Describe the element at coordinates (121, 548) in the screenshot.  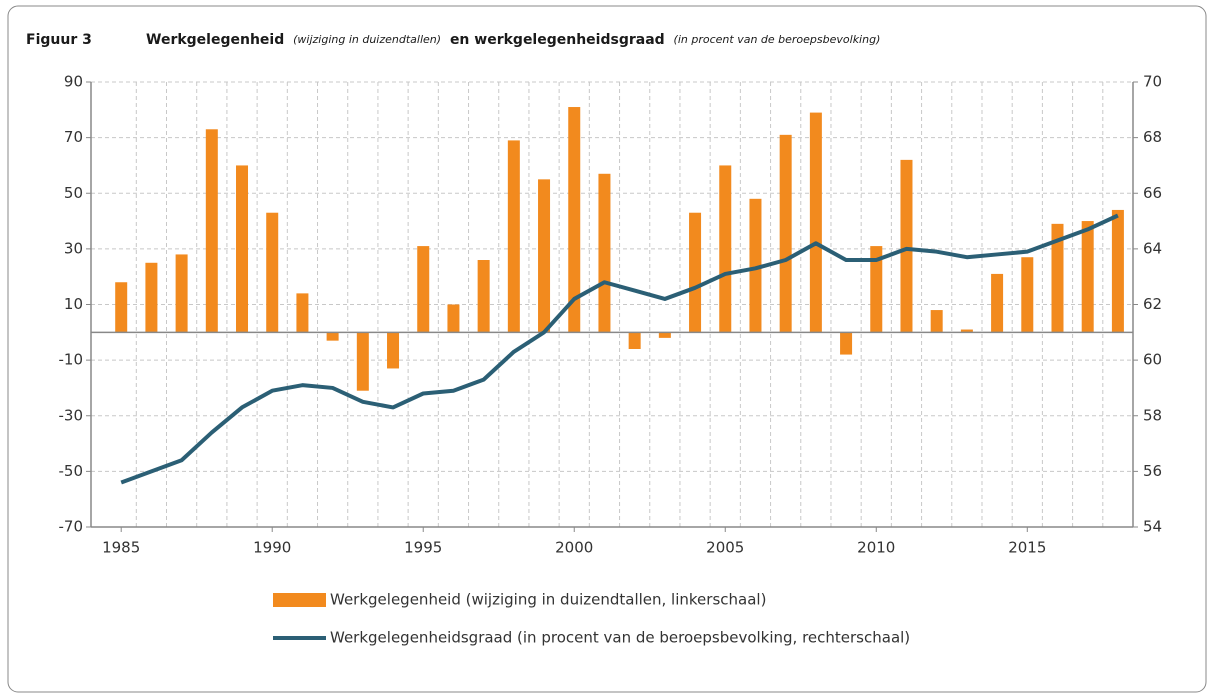
I see `x-tick-label: 1985` at that location.